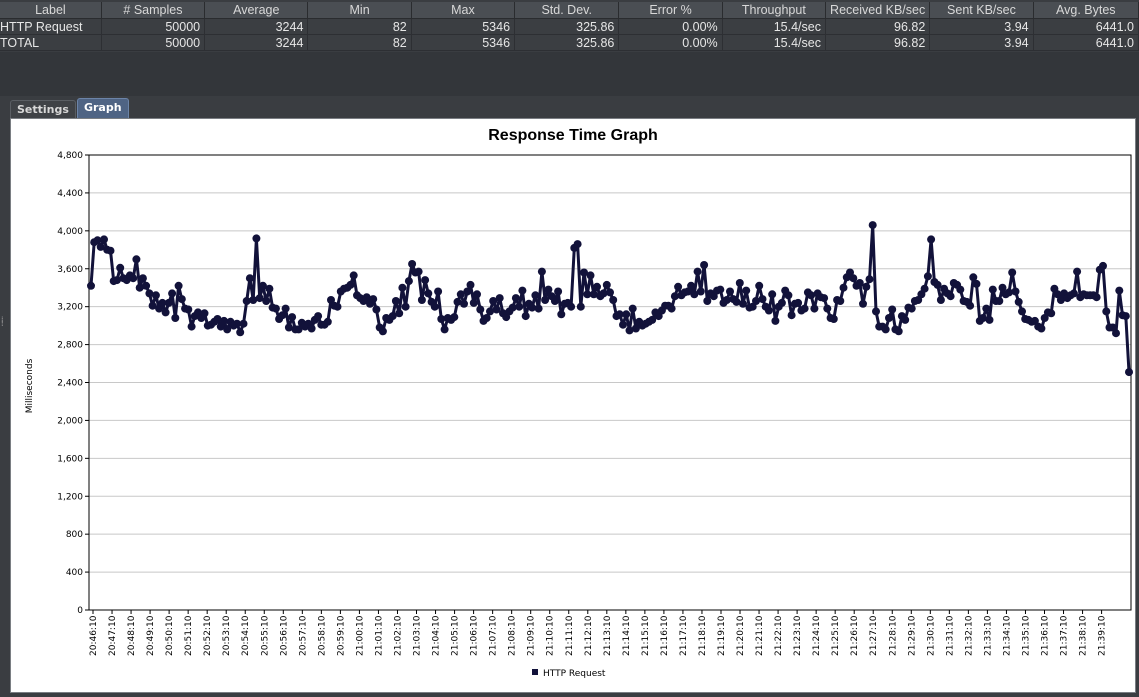 Image resolution: width=1139 pixels, height=697 pixels. What do you see at coordinates (463, 26) in the screenshot?
I see `table-cell: 5346` at bounding box center [463, 26].